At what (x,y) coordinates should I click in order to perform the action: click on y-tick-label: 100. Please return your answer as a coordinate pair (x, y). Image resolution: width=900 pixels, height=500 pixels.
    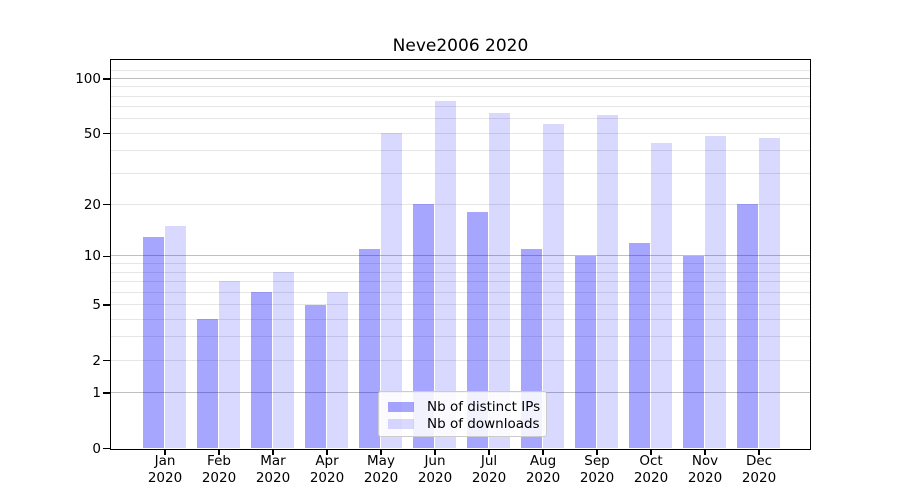
    Looking at the image, I should click on (88, 78).